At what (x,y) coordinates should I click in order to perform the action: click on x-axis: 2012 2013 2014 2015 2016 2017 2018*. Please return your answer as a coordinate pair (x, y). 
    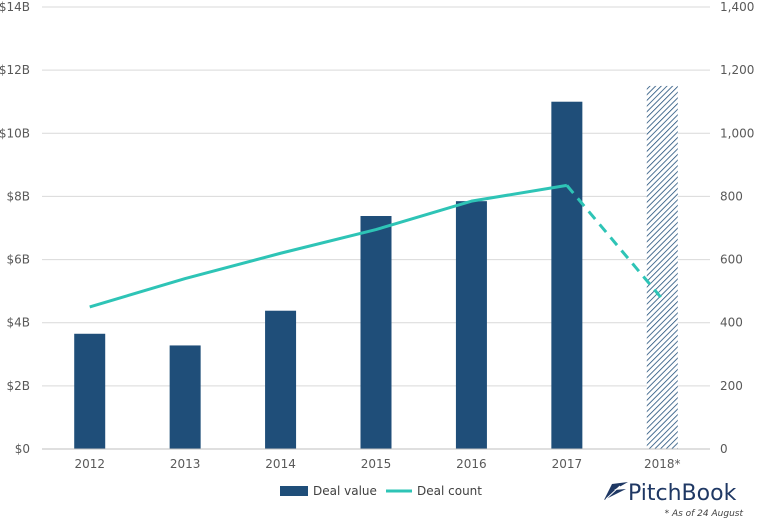
    Looking at the image, I should click on (376, 459).